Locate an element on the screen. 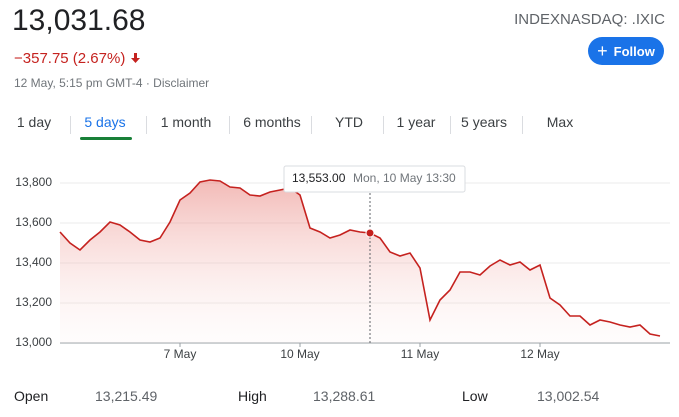 The height and width of the screenshot is (417, 679). y-tick-label: 13,000 is located at coordinates (33, 342).